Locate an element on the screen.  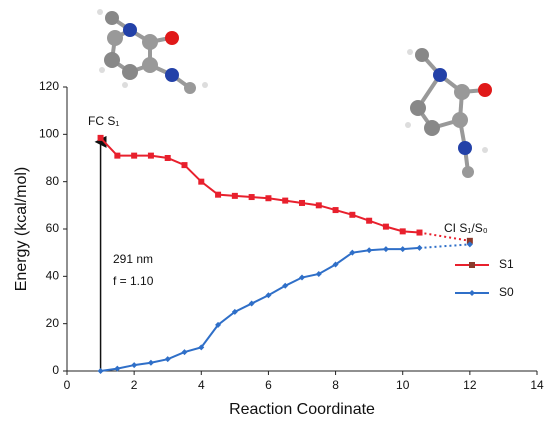
y-tick-label: 100 is located at coordinates (49, 134).